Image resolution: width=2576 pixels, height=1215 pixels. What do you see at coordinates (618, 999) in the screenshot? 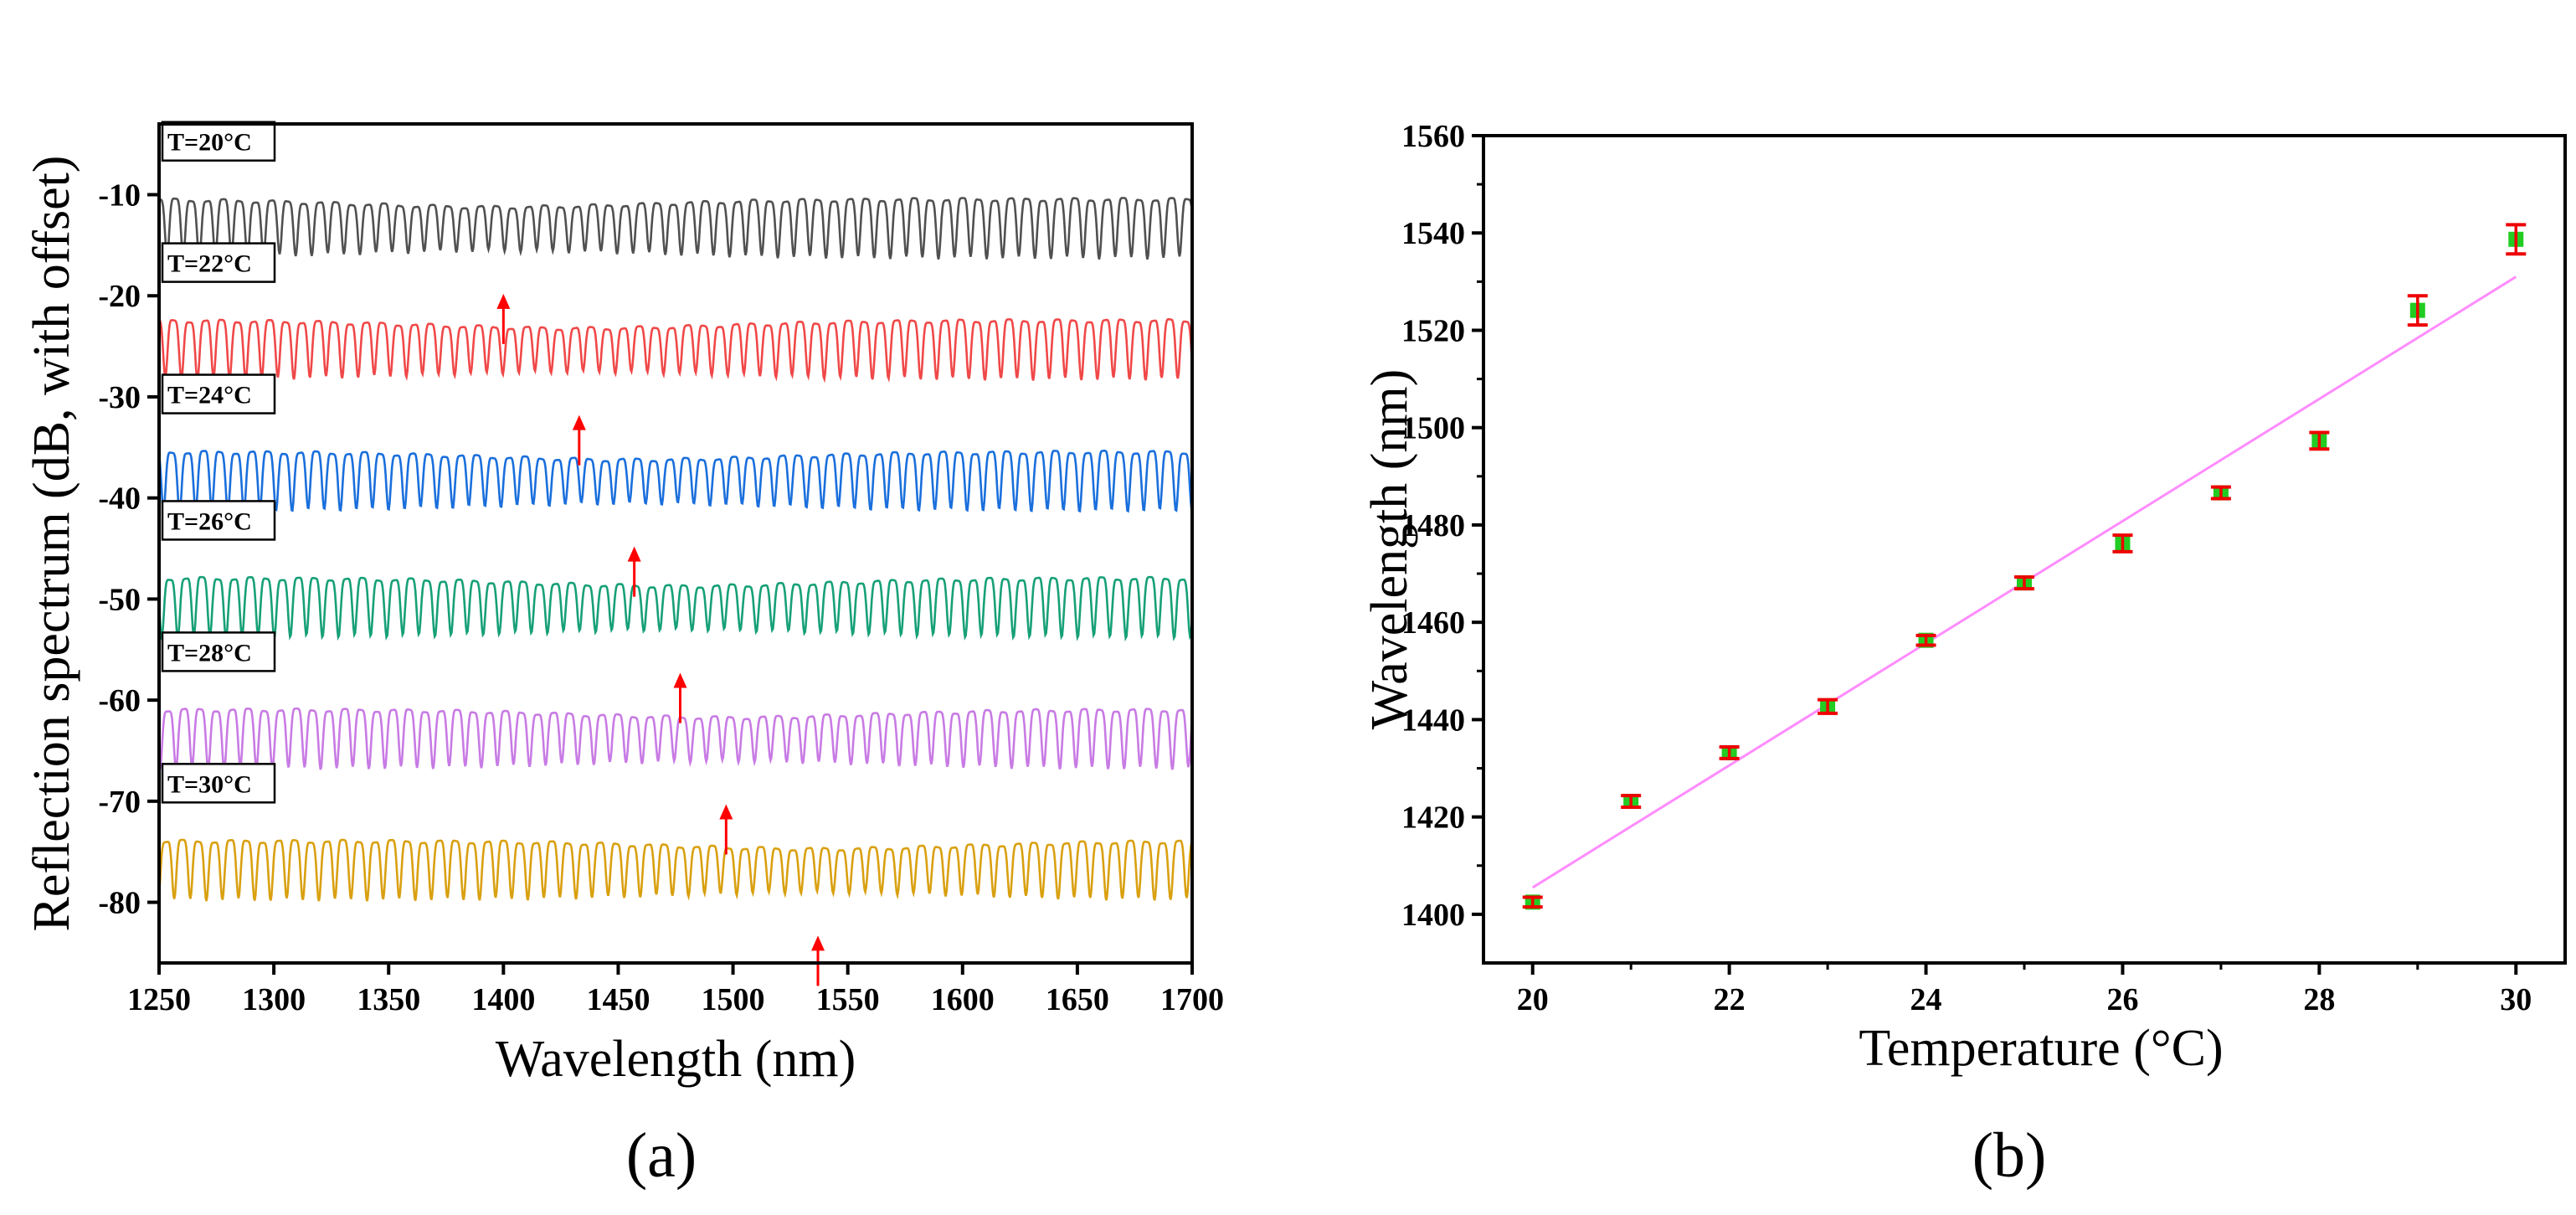
I see `x-tick-label: 1450` at bounding box center [618, 999].